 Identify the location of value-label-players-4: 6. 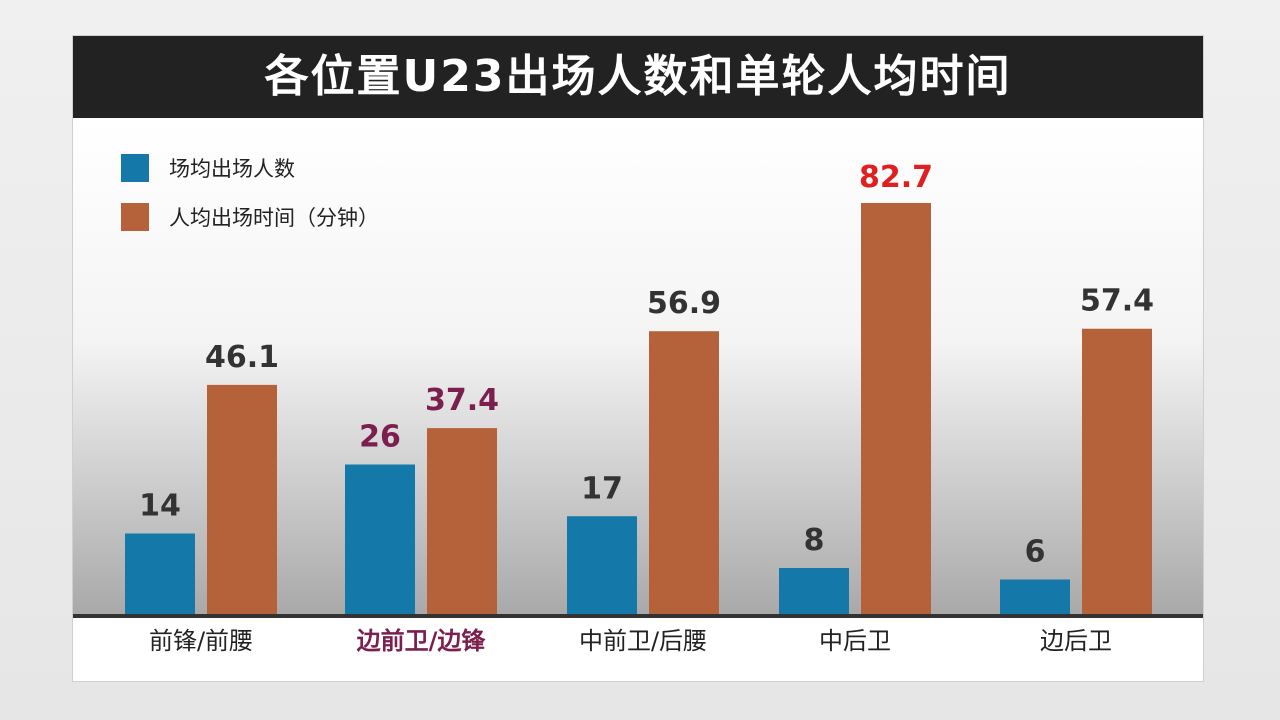
(1035, 552).